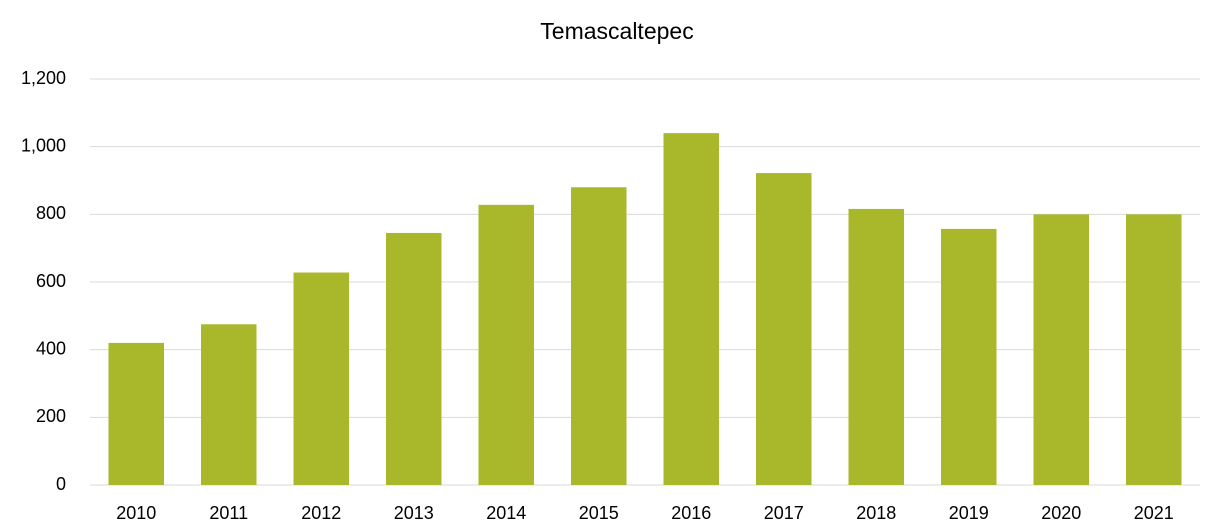  Describe the element at coordinates (784, 513) in the screenshot. I see `x-tick-label: 2017` at that location.